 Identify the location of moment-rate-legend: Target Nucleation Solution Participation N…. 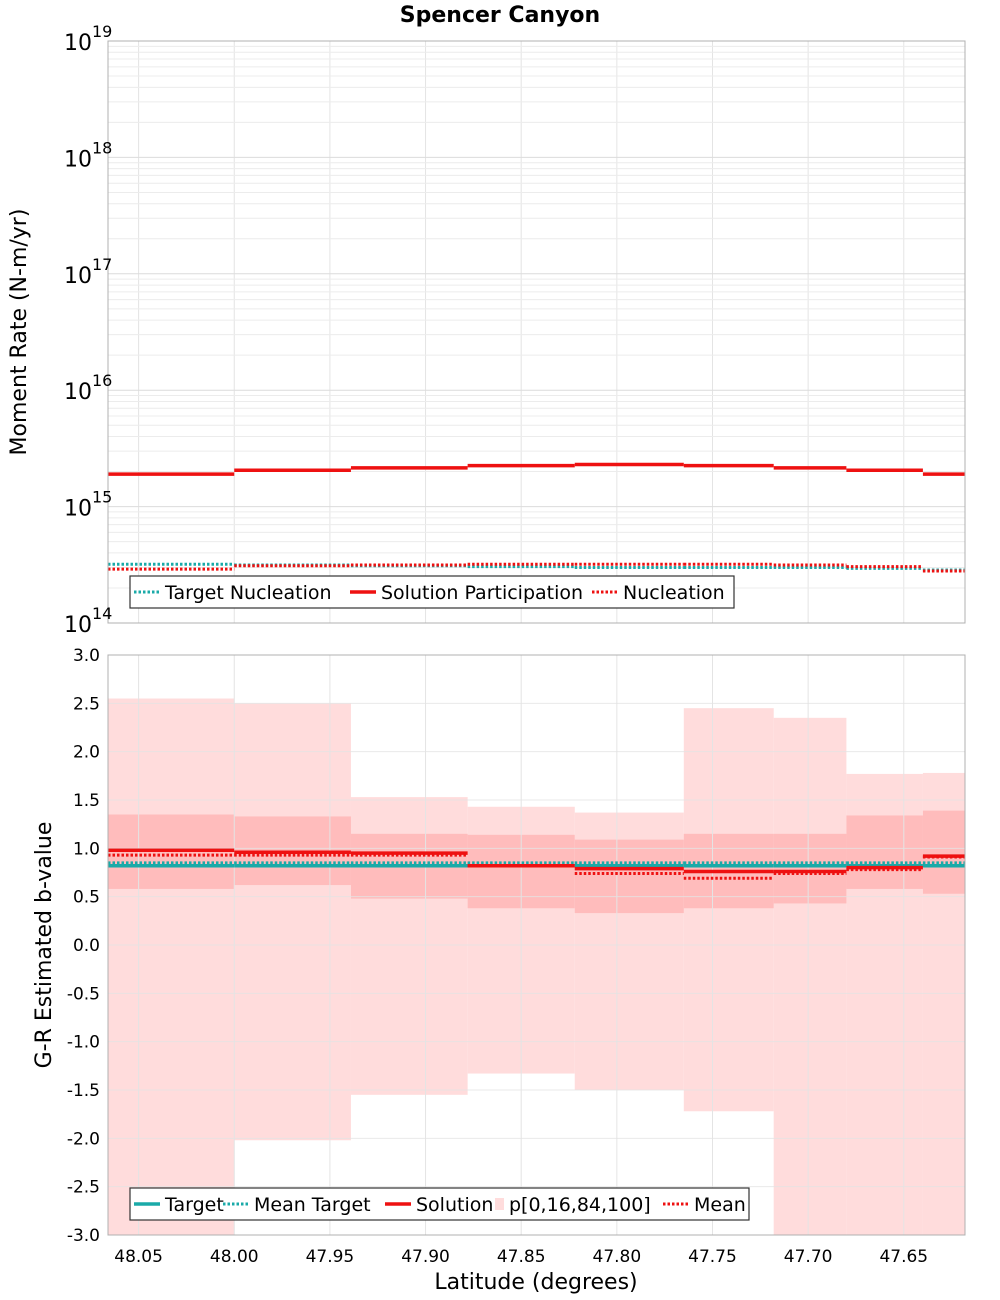
(432, 592).